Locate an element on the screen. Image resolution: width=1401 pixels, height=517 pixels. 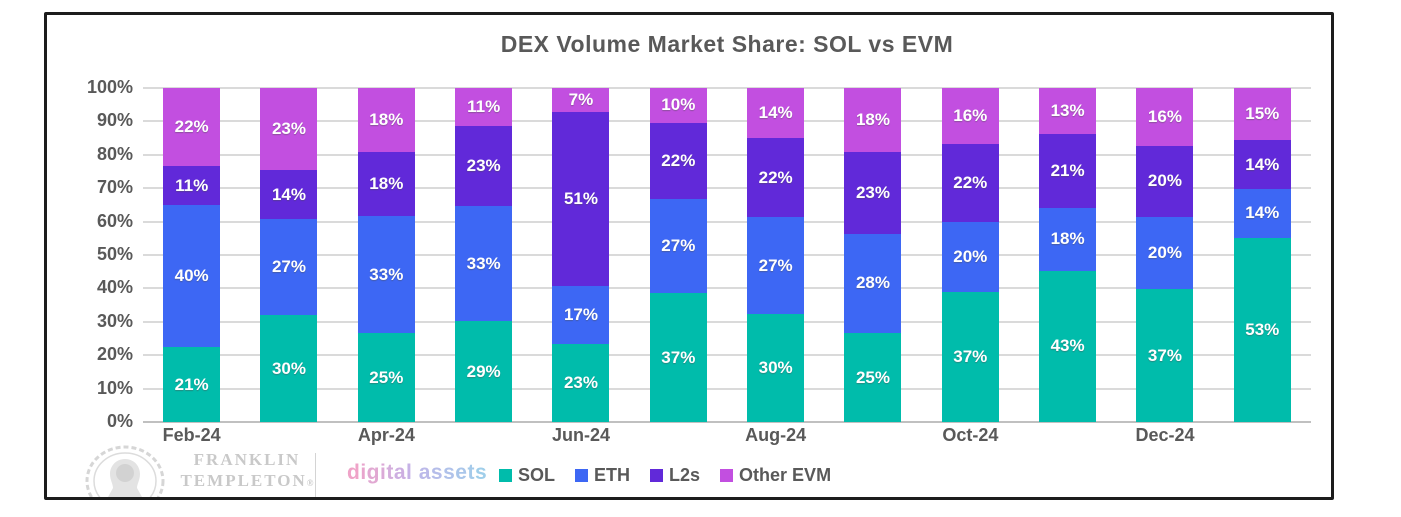
bar-segment-l2s: 23% is located at coordinates (484, 166).